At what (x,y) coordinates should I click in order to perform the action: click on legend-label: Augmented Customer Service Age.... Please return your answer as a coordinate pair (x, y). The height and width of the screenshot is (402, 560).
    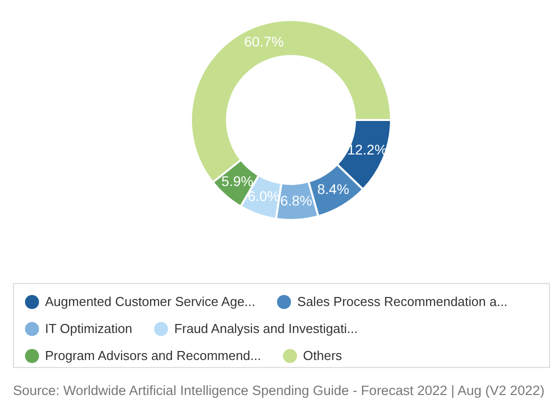
    Looking at the image, I should click on (150, 301).